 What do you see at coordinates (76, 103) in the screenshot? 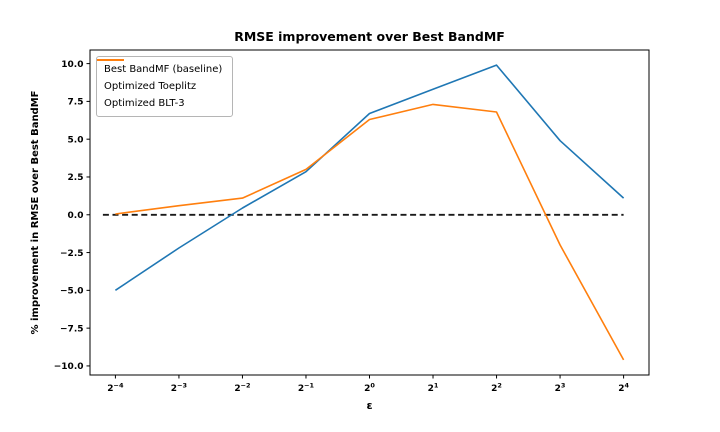
I see `y-tick-label: 7.5` at bounding box center [76, 103].